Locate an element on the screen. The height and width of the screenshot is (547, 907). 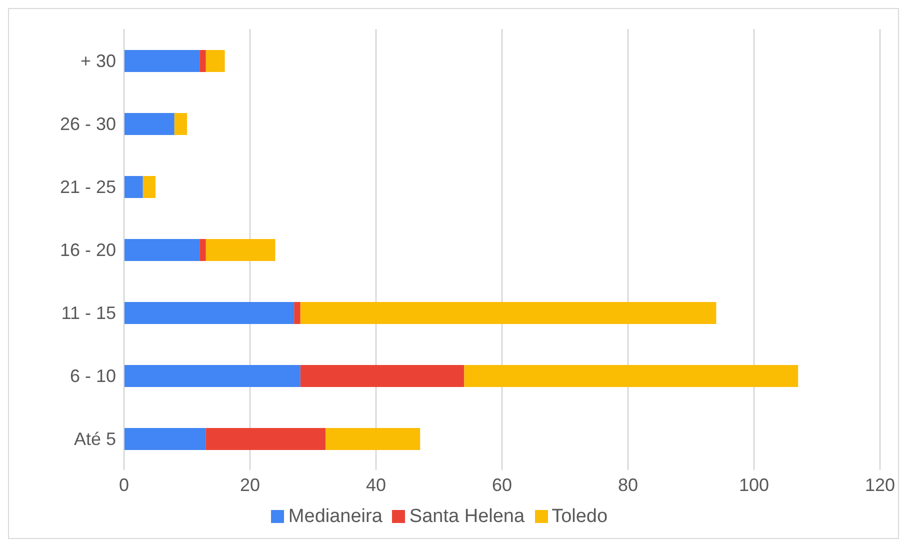
y-tick-label: + 30 is located at coordinates (98, 60).